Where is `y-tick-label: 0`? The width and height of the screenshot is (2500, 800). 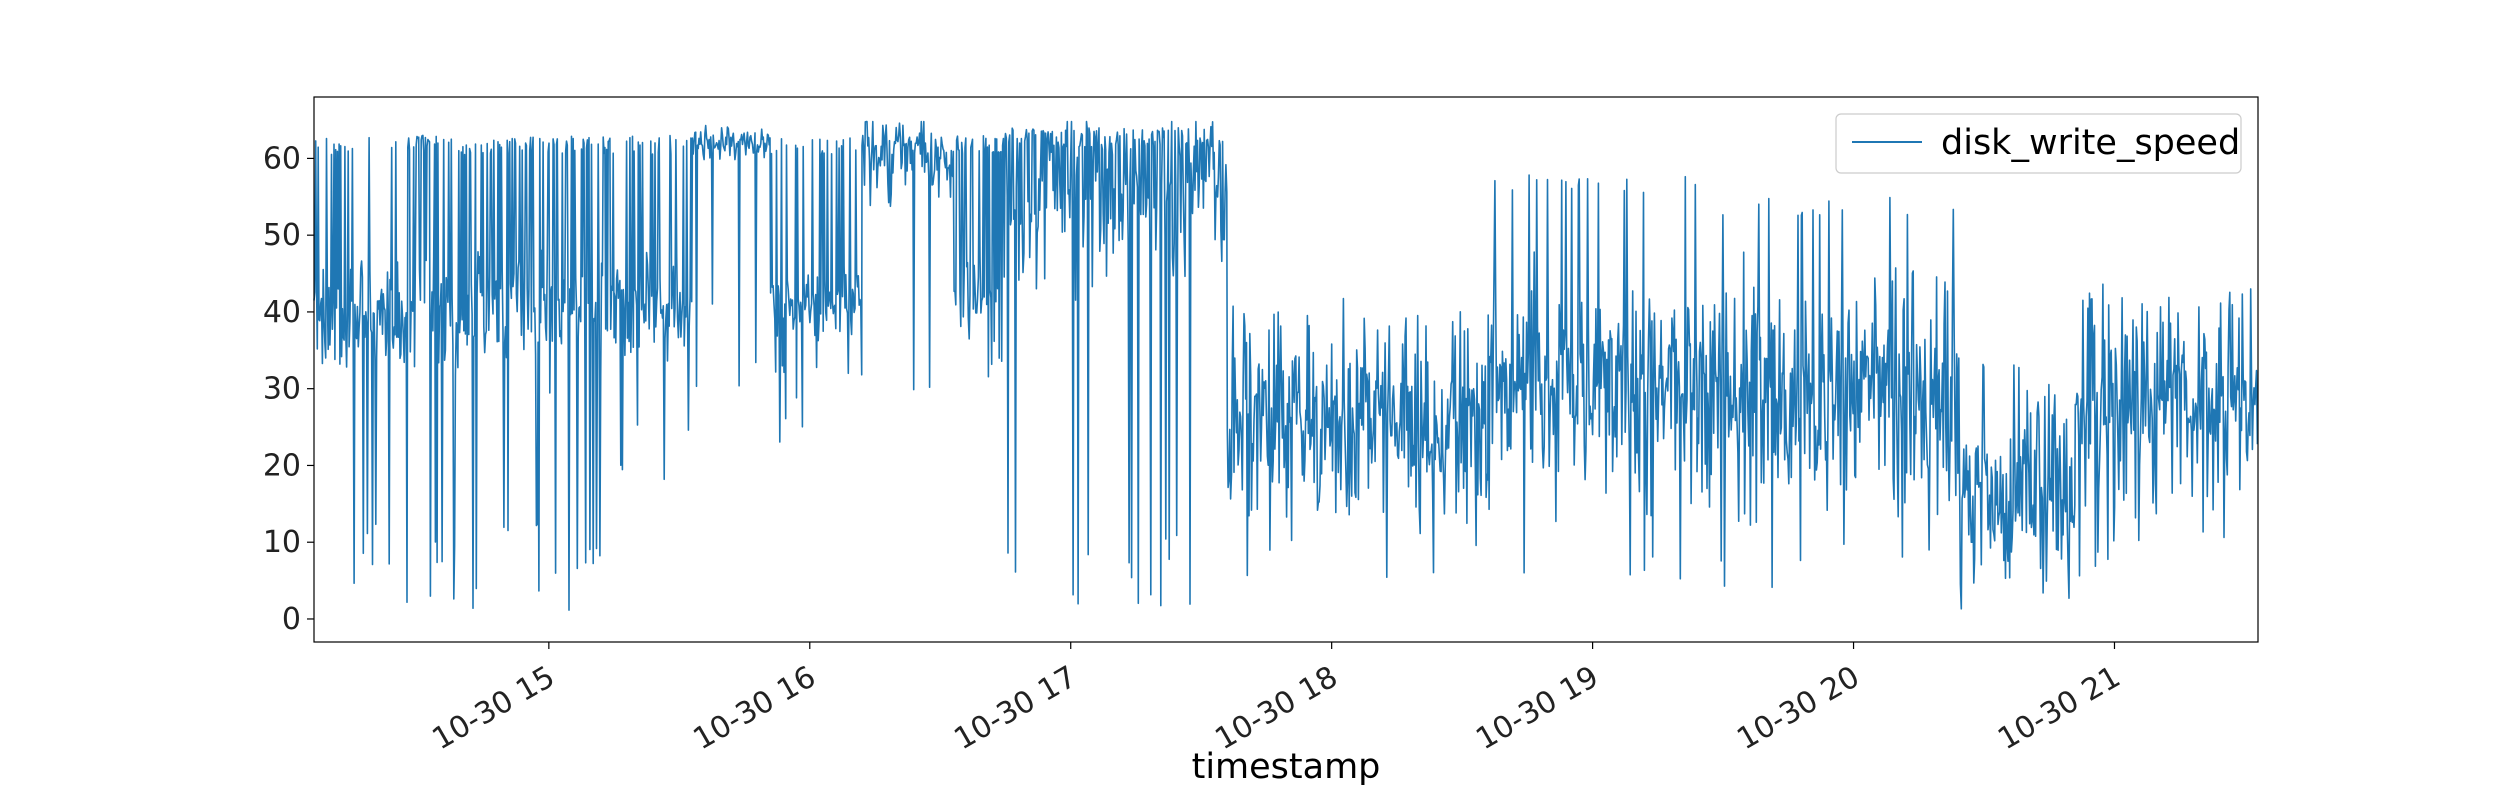
y-tick-label: 0 is located at coordinates (291, 619).